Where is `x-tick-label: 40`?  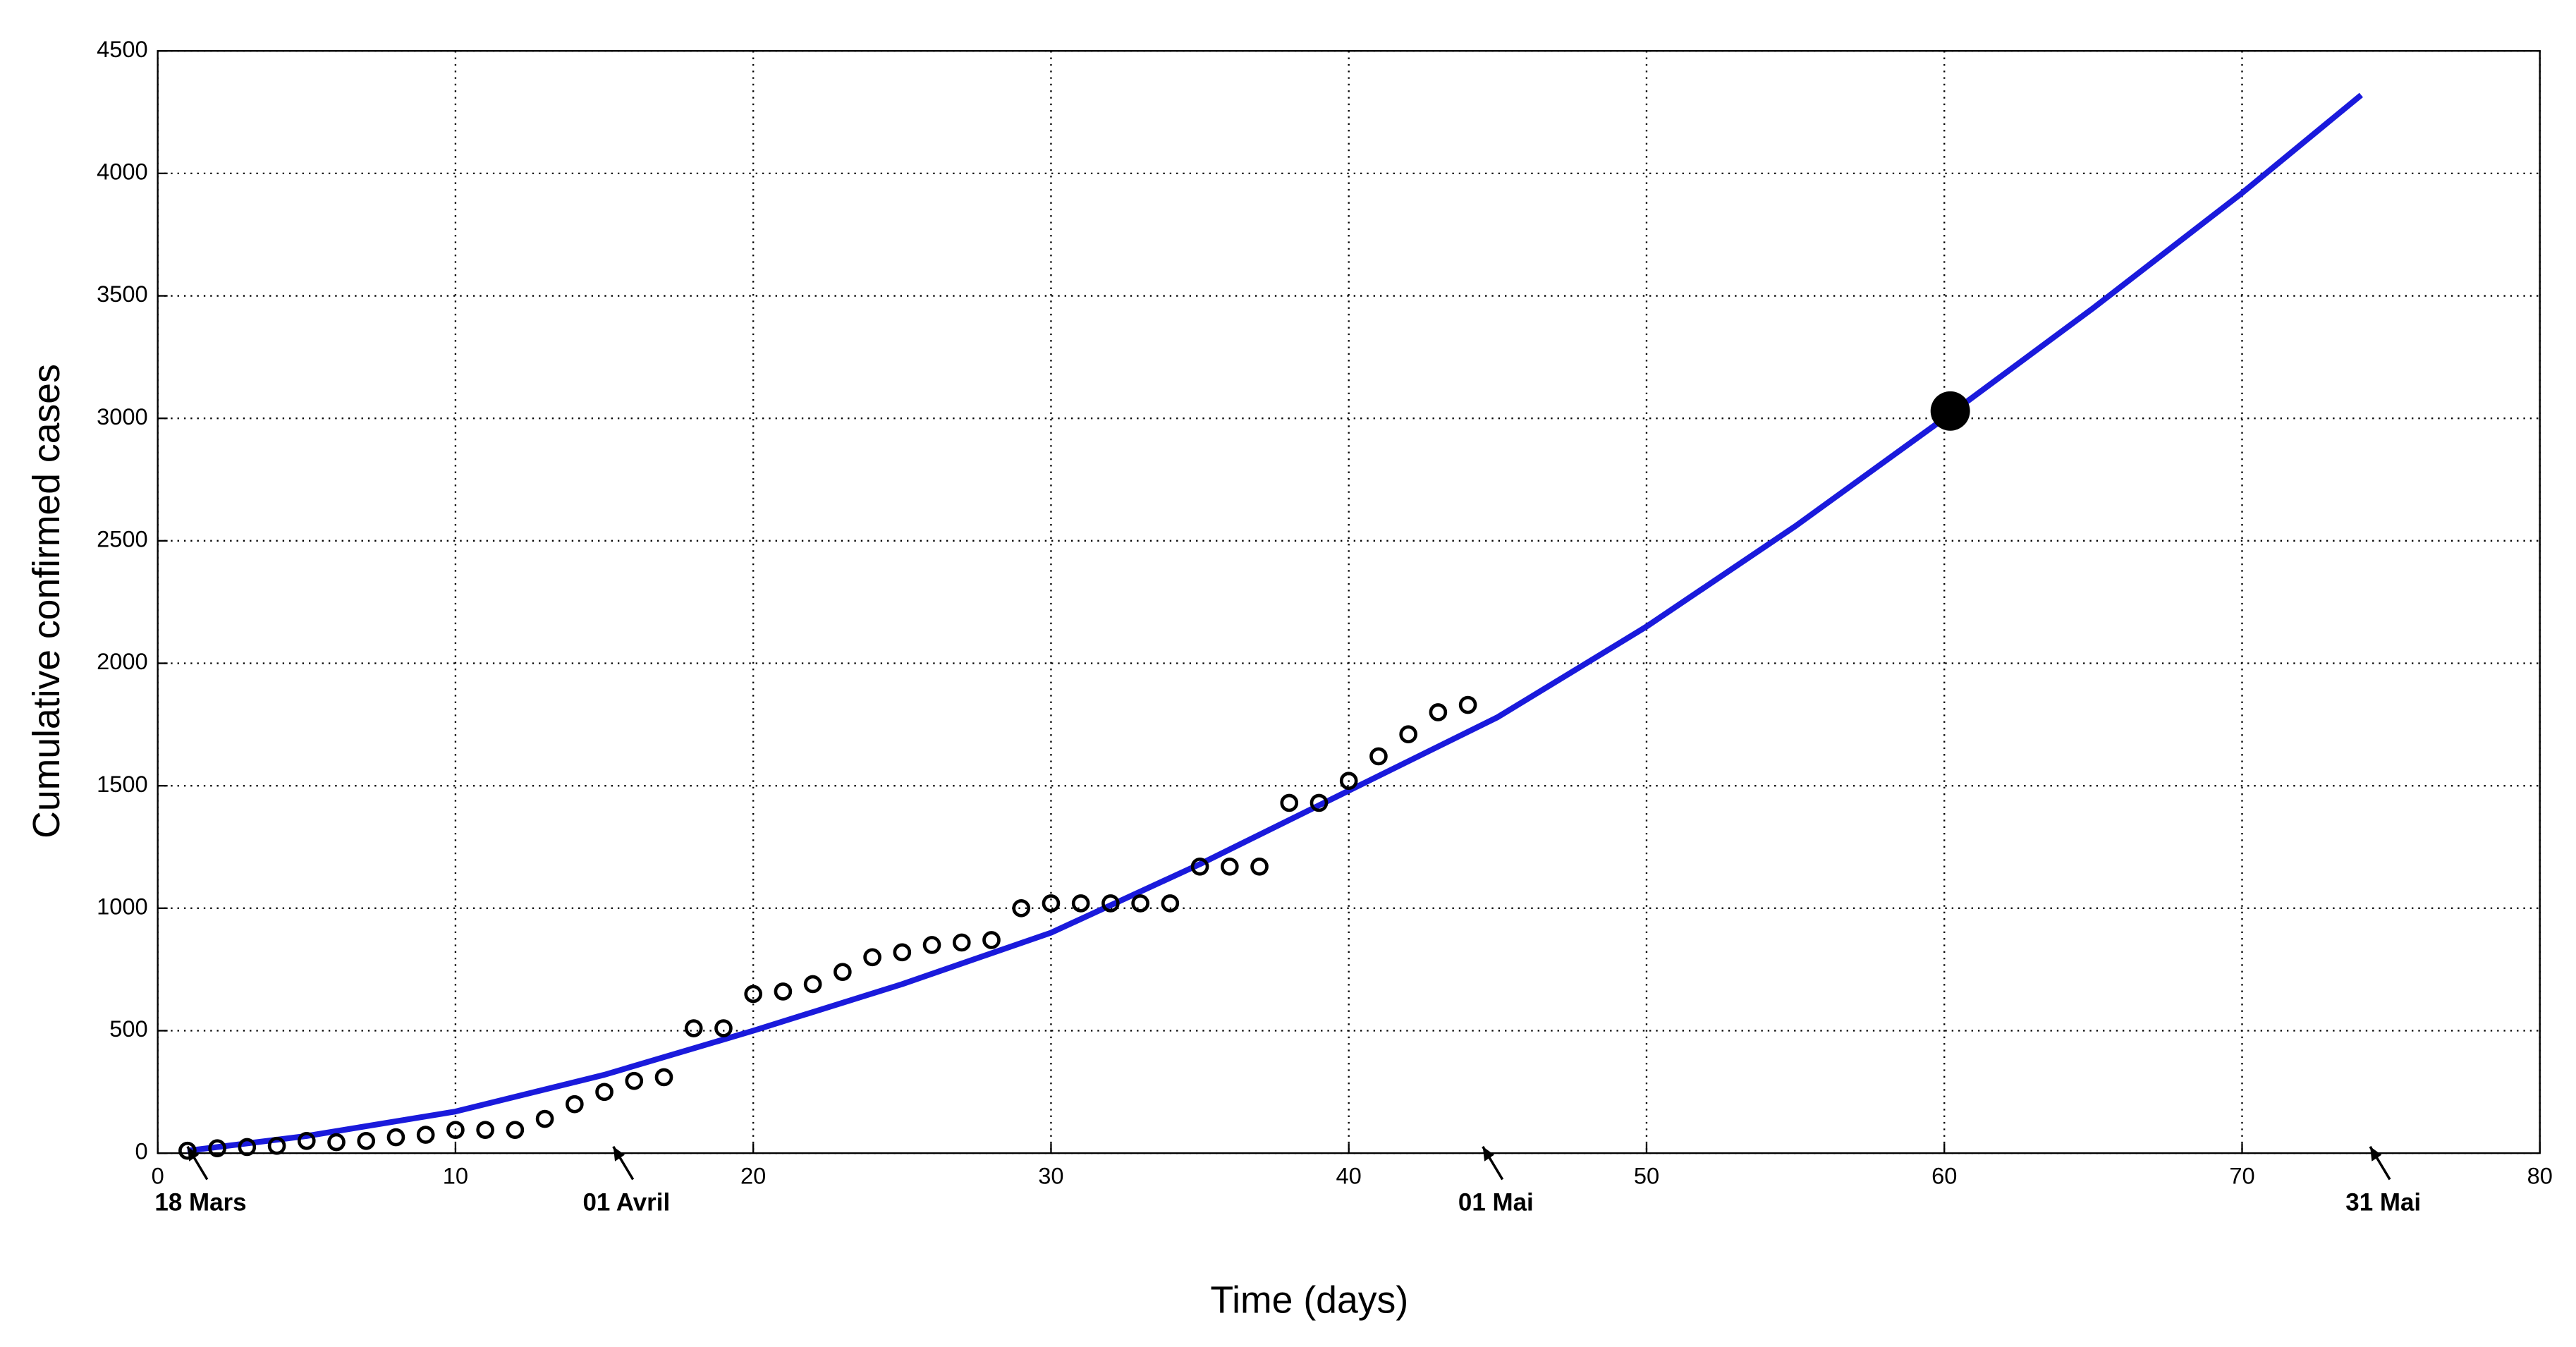 x-tick-label: 40 is located at coordinates (1349, 1176).